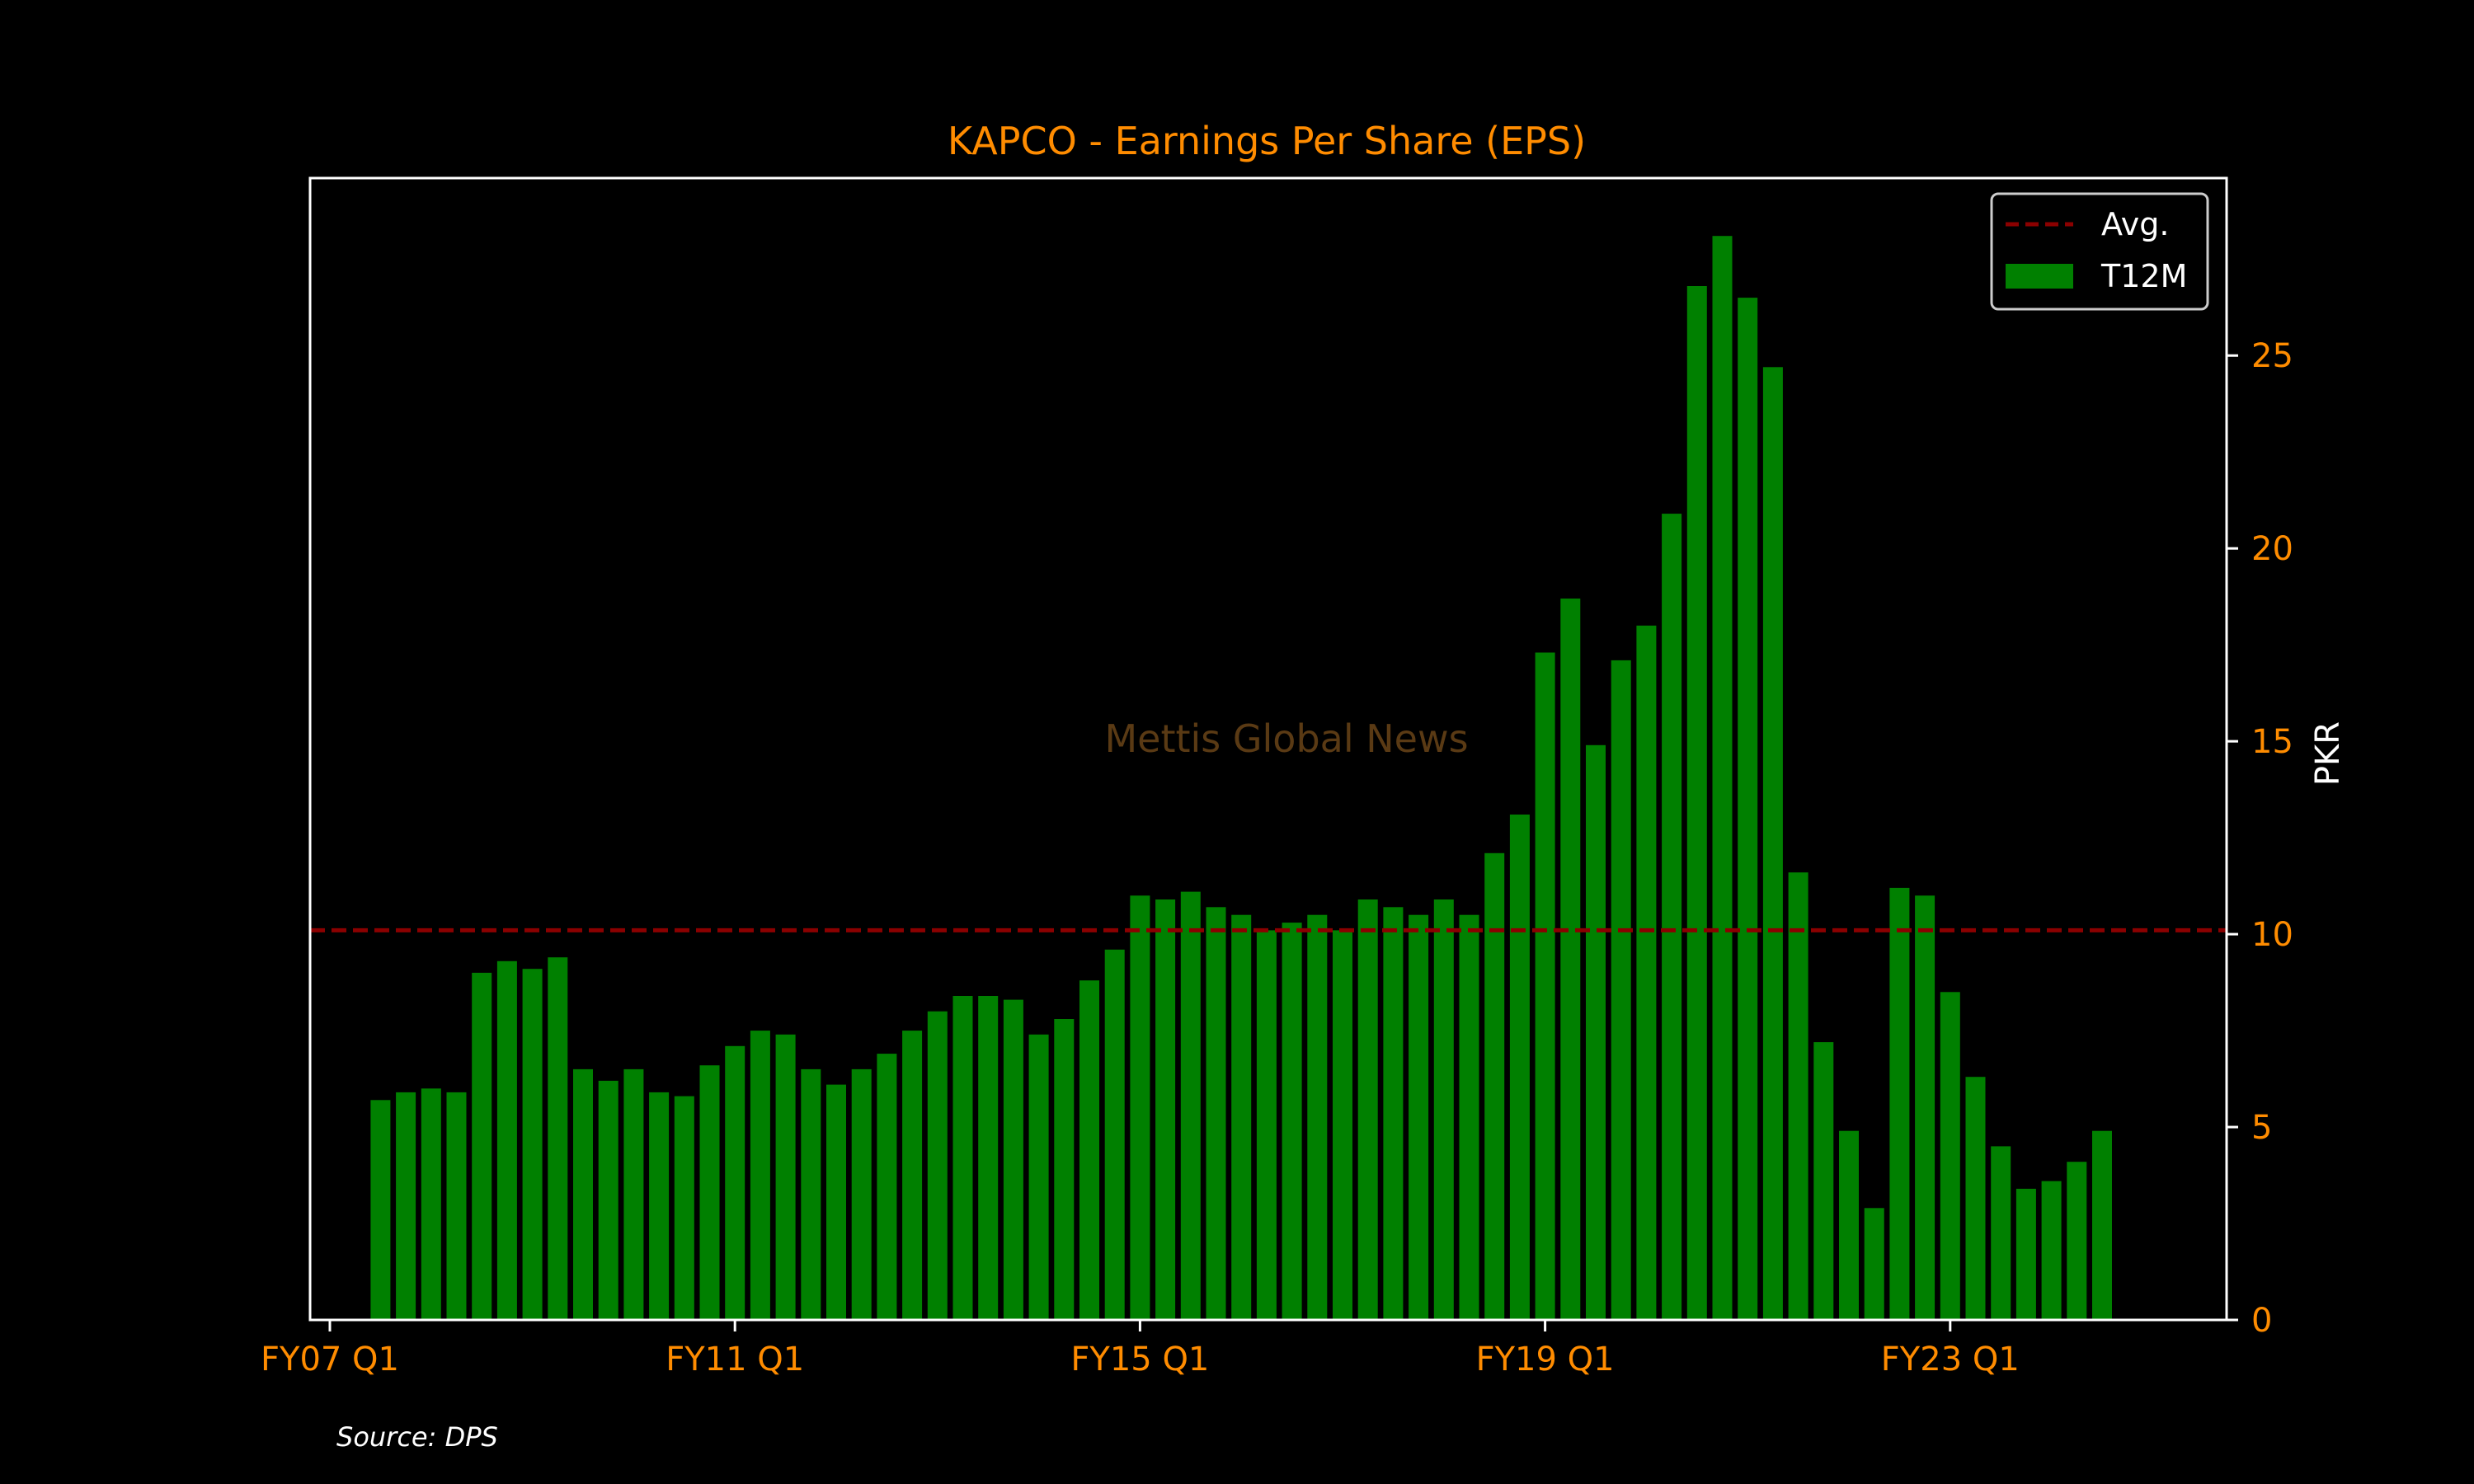  I want to click on bar-fy11-q2, so click(760, 1175).